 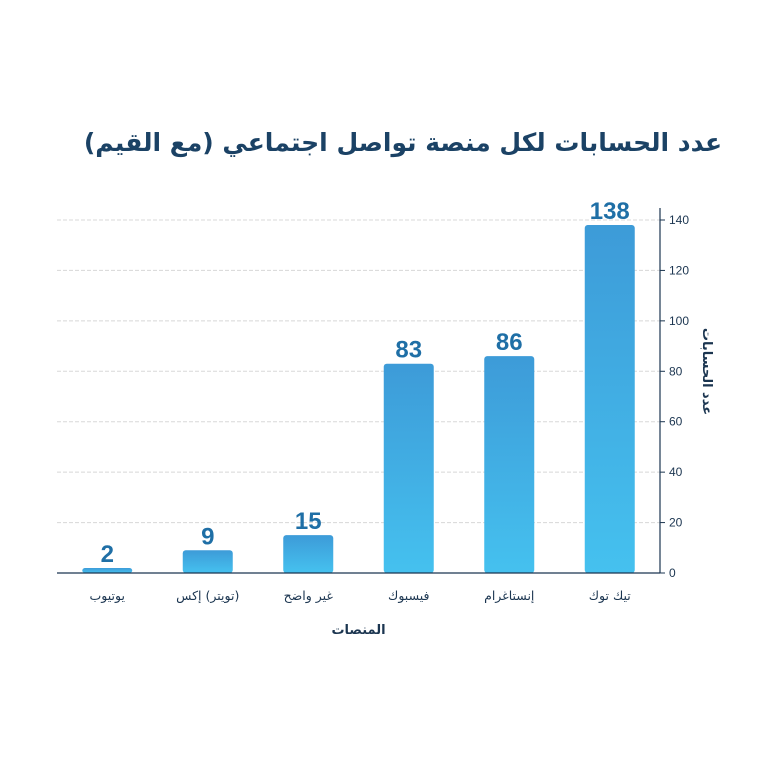 What do you see at coordinates (358, 630) in the screenshot?
I see `x-axis-title: المنصات` at bounding box center [358, 630].